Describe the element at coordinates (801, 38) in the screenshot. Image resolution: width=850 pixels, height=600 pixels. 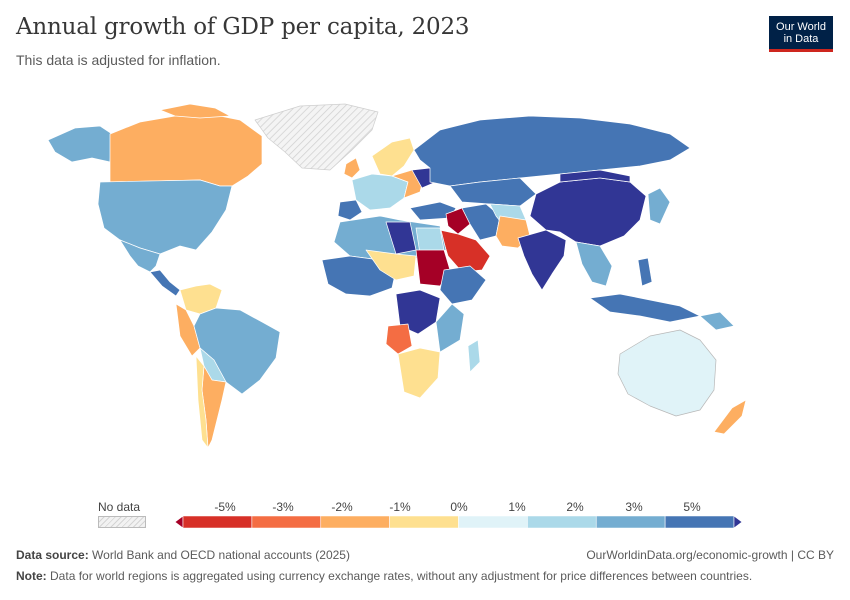
I see `logo-line-2: in Data` at that location.